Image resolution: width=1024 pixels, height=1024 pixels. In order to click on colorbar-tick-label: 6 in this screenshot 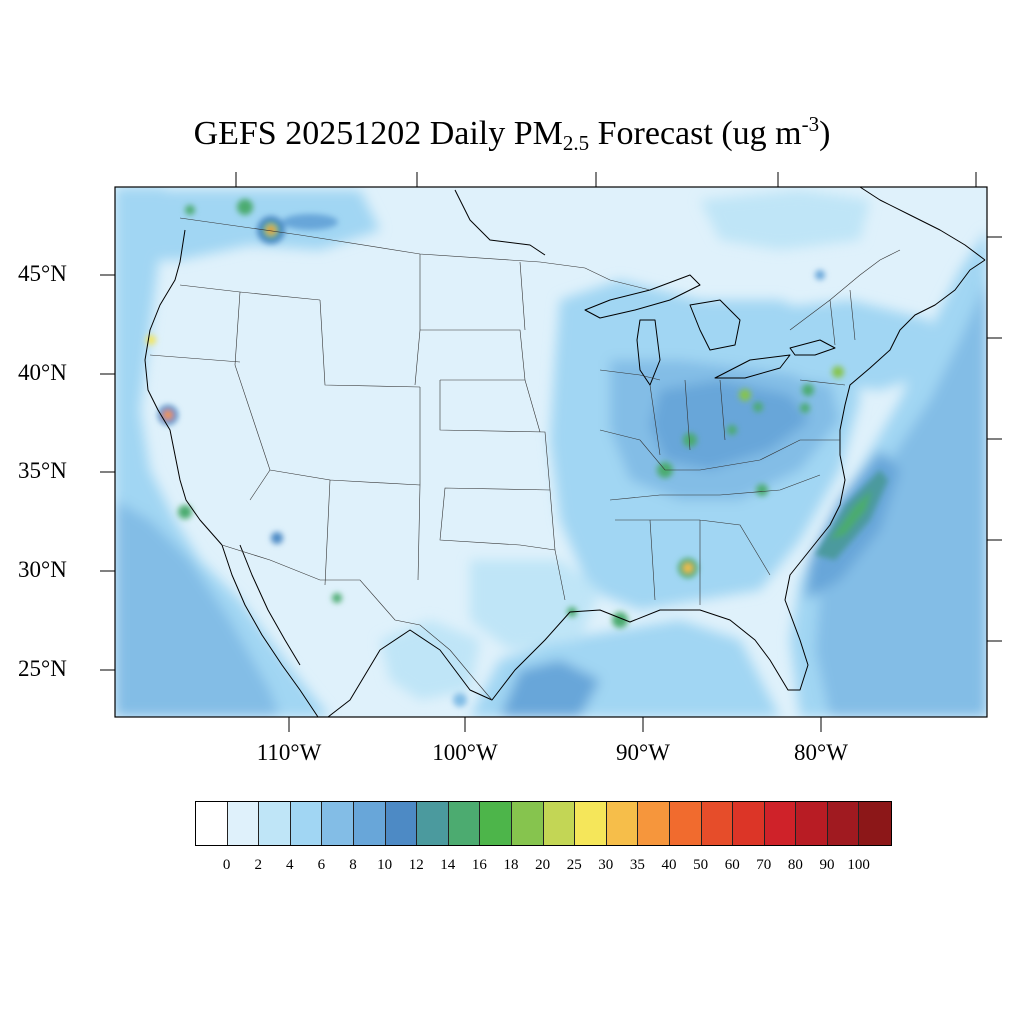, I will do `click(321, 865)`.